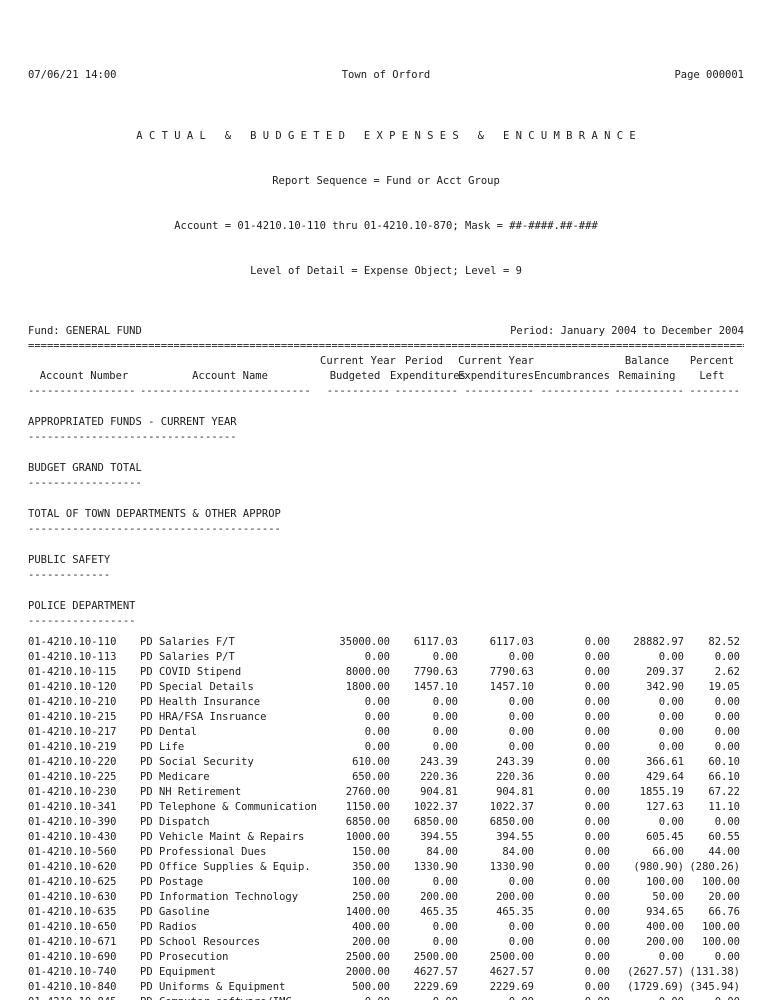 The image size is (772, 1000). What do you see at coordinates (724, 792) in the screenshot?
I see `table-row-percent-left-cell: 67.22` at bounding box center [724, 792].